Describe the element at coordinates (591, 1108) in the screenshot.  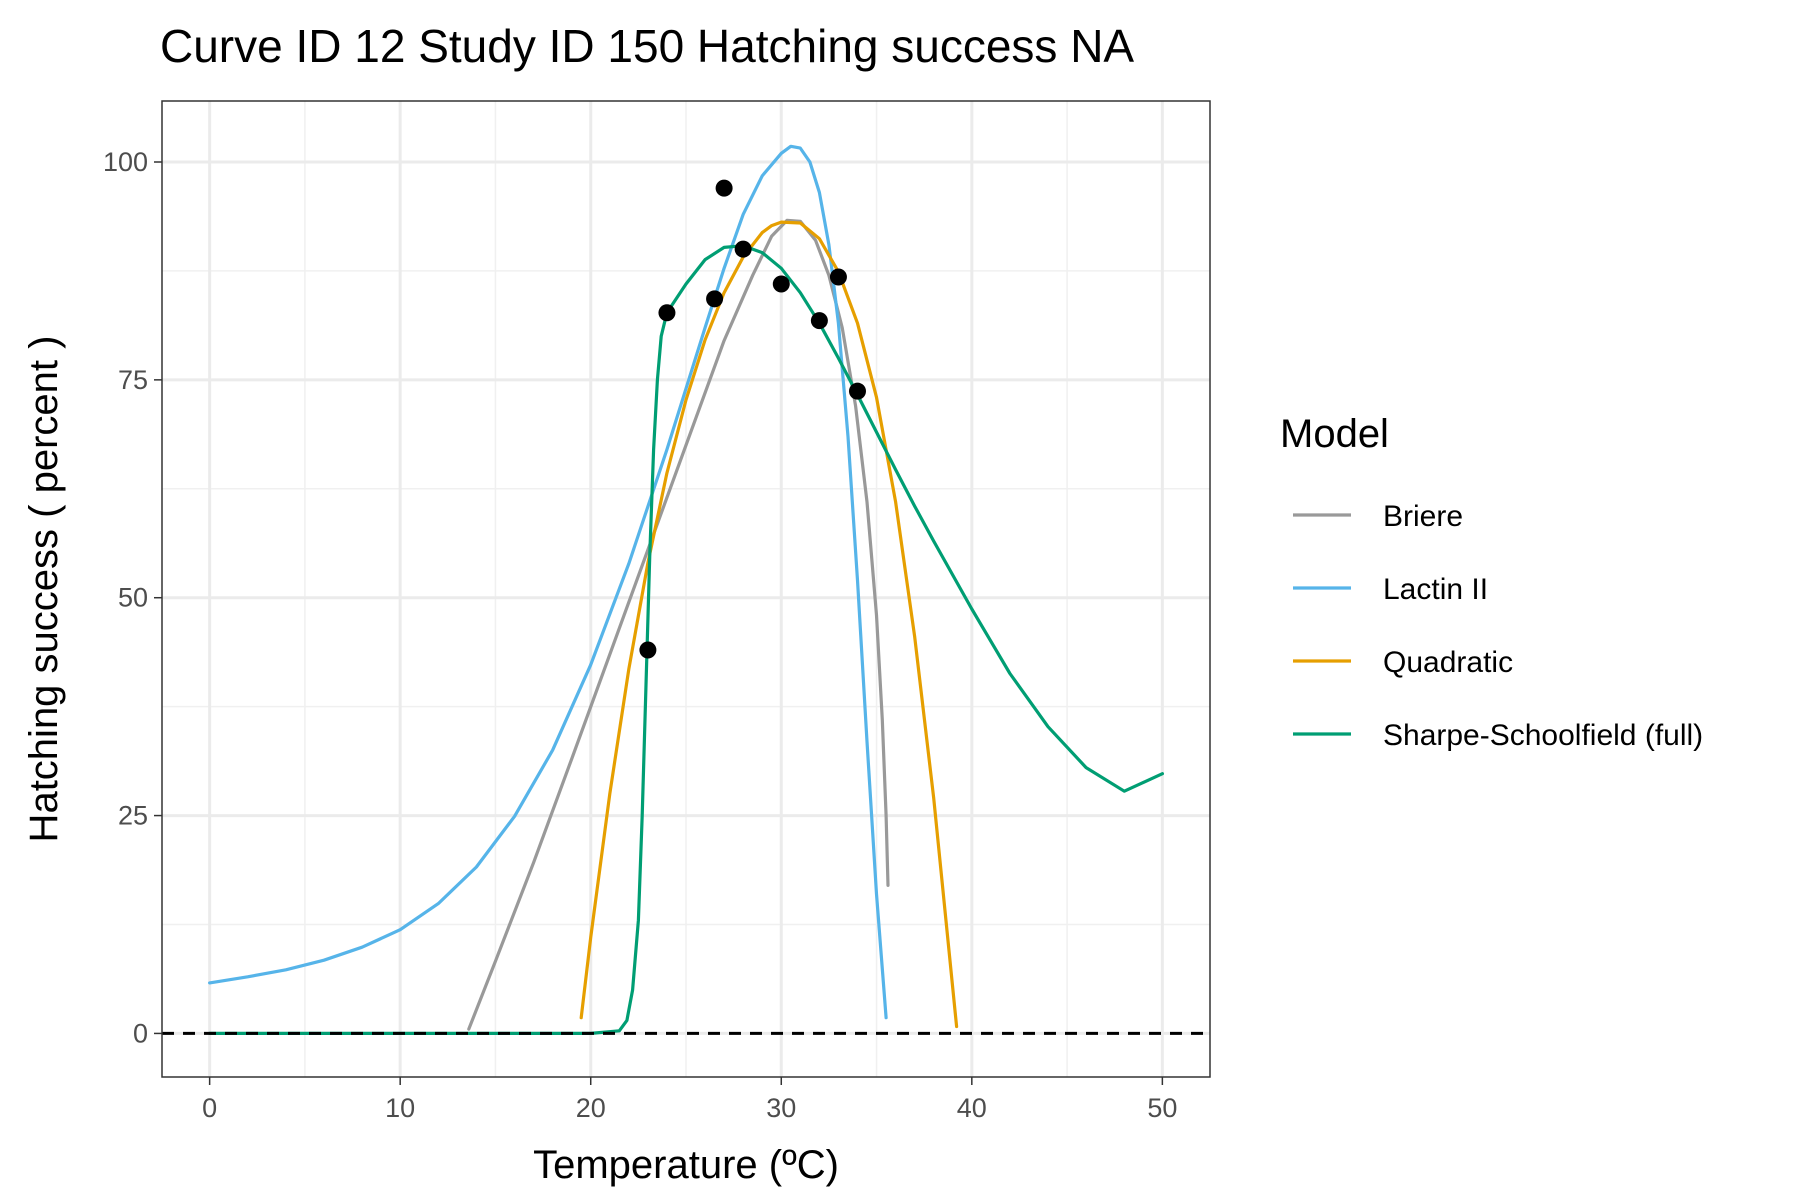
I see `x-tick-label: 20` at that location.